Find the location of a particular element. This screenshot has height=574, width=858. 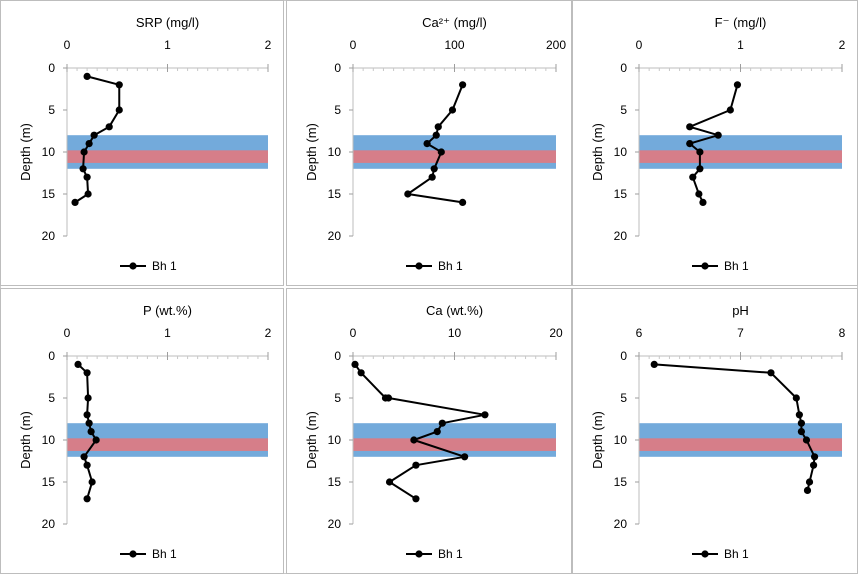

chart-title: P (wt.%) is located at coordinates (167, 310).